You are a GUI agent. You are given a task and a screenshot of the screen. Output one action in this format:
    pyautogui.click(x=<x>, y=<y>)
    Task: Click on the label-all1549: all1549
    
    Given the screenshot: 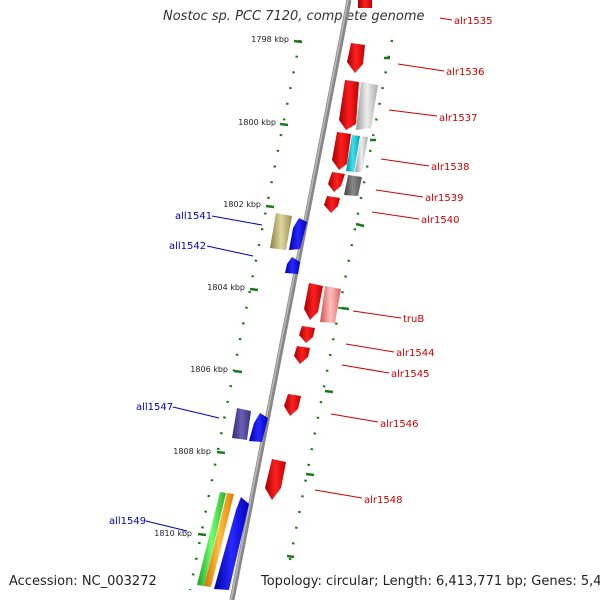 What is the action you would take?
    pyautogui.click(x=127, y=521)
    